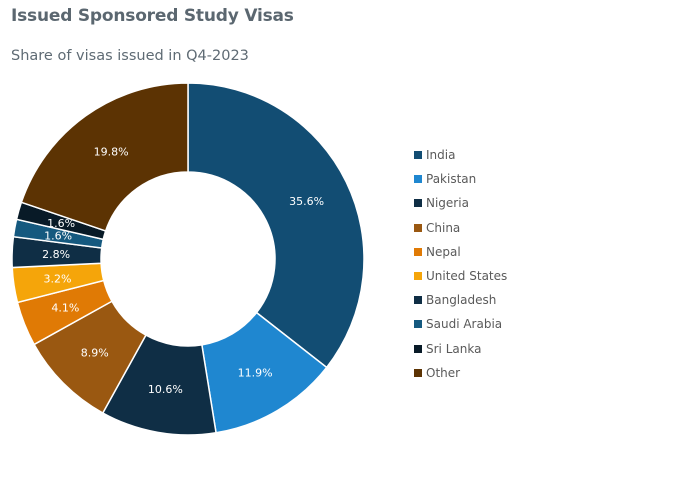 Image resolution: width=685 pixels, height=492 pixels. I want to click on legend-label: Bangladesh, so click(461, 300).